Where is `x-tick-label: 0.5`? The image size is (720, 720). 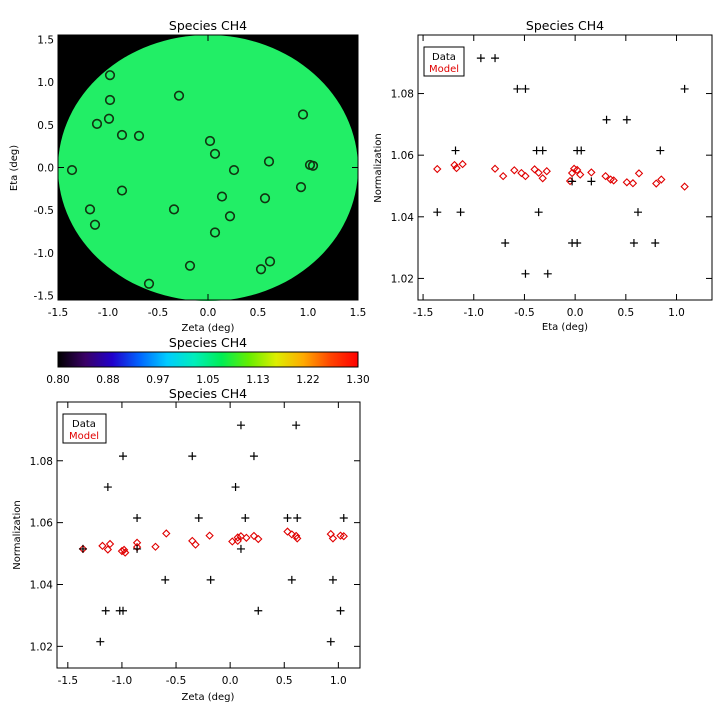 x-tick-label: 0.5 is located at coordinates (258, 313).